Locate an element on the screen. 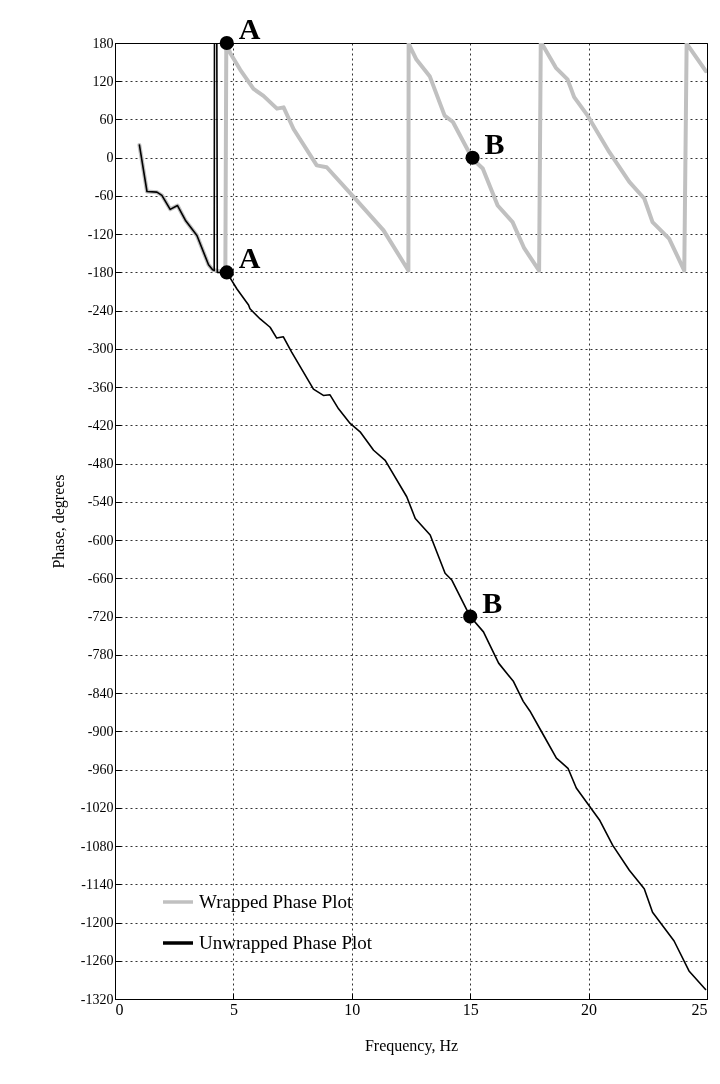  y-tick-label: -600 is located at coordinates (100, 540).